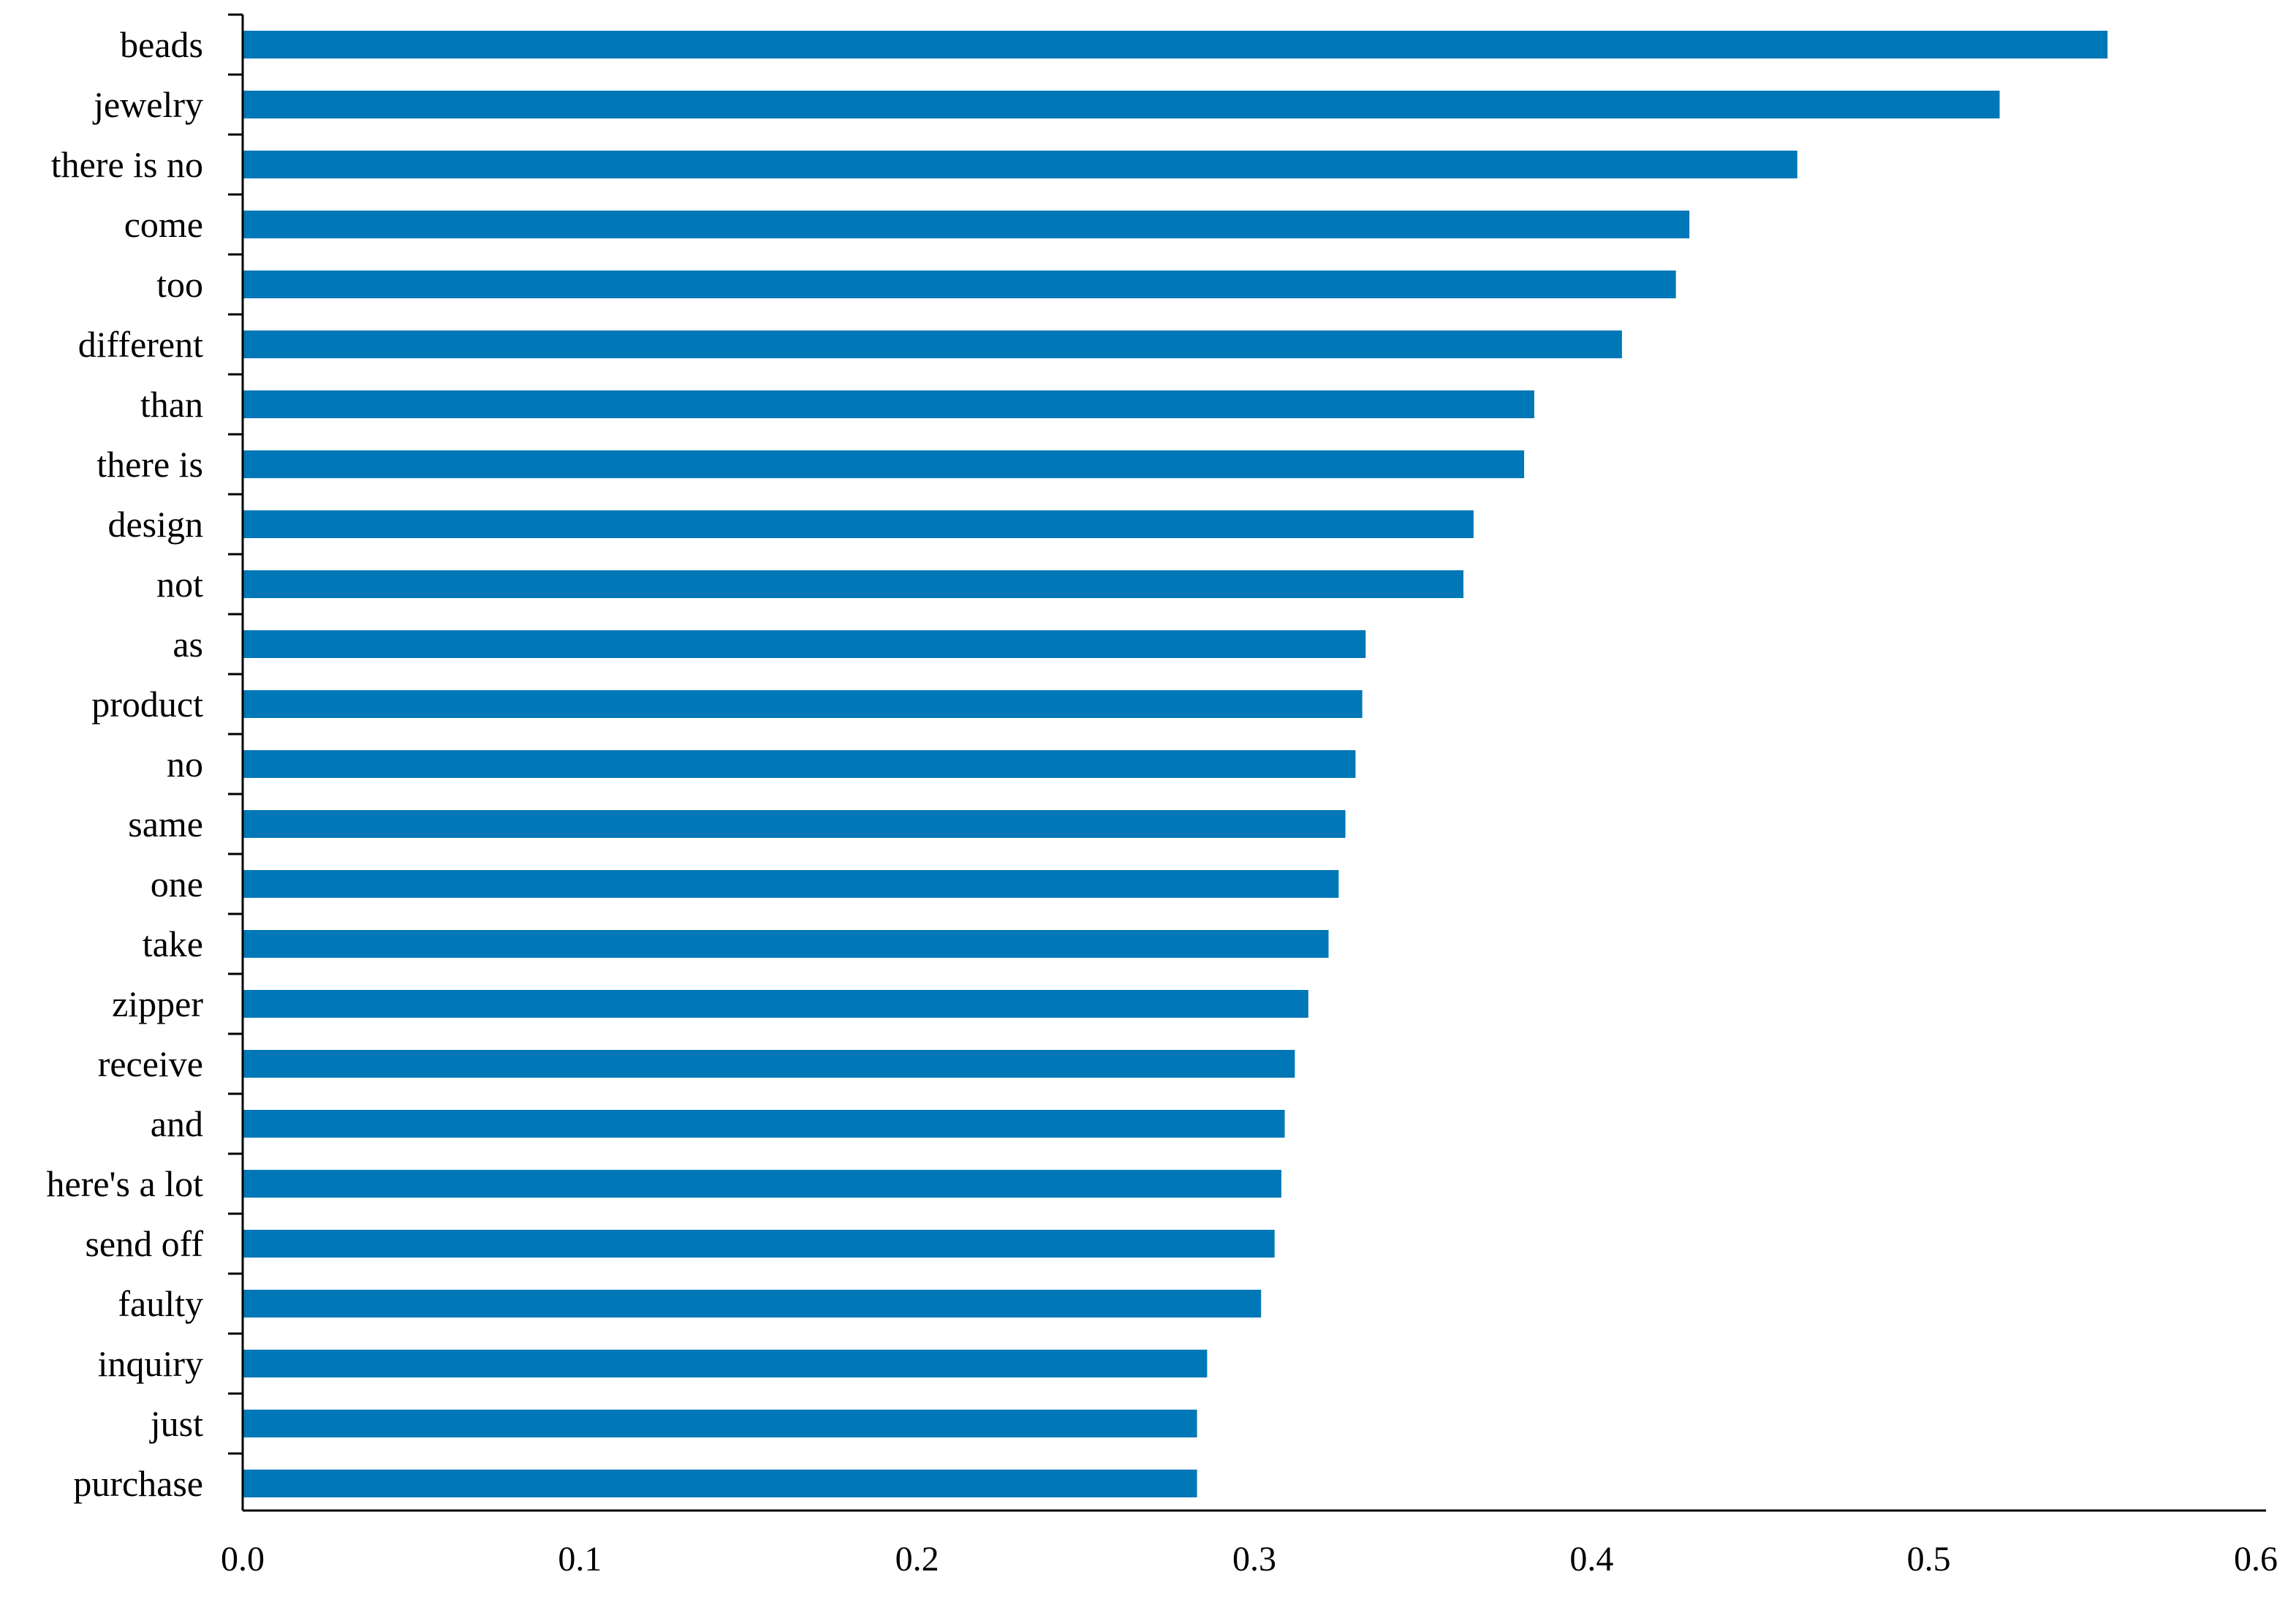 The height and width of the screenshot is (1599, 2296). I want to click on category-label: there is, so click(149, 464).